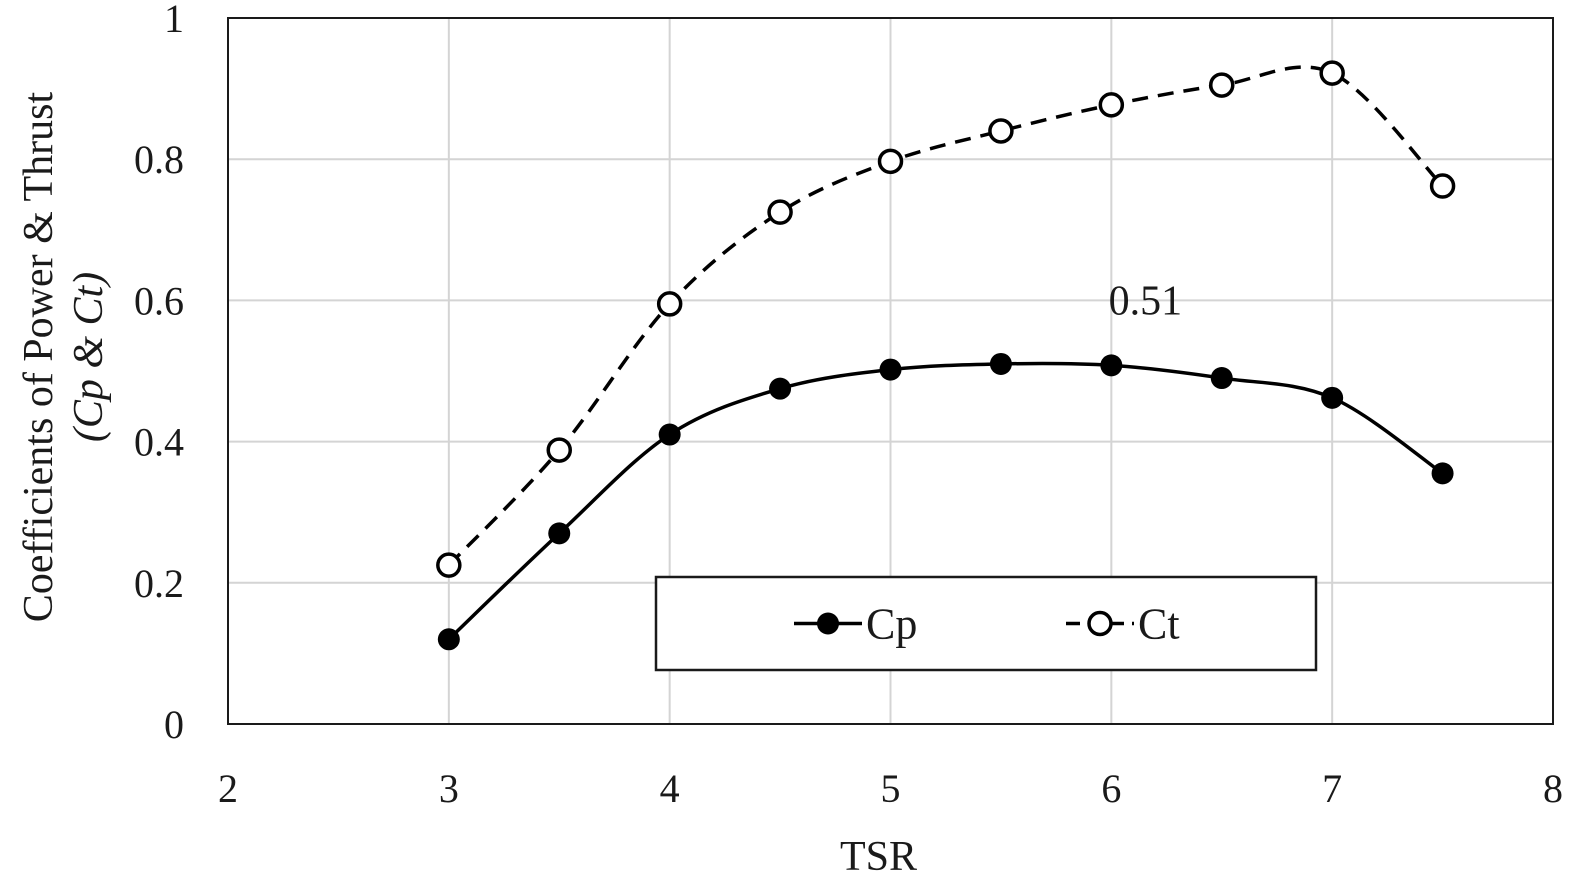 This screenshot has width=1582, height=878. Describe the element at coordinates (228, 788) in the screenshot. I see `x-tick-label: 2` at that location.